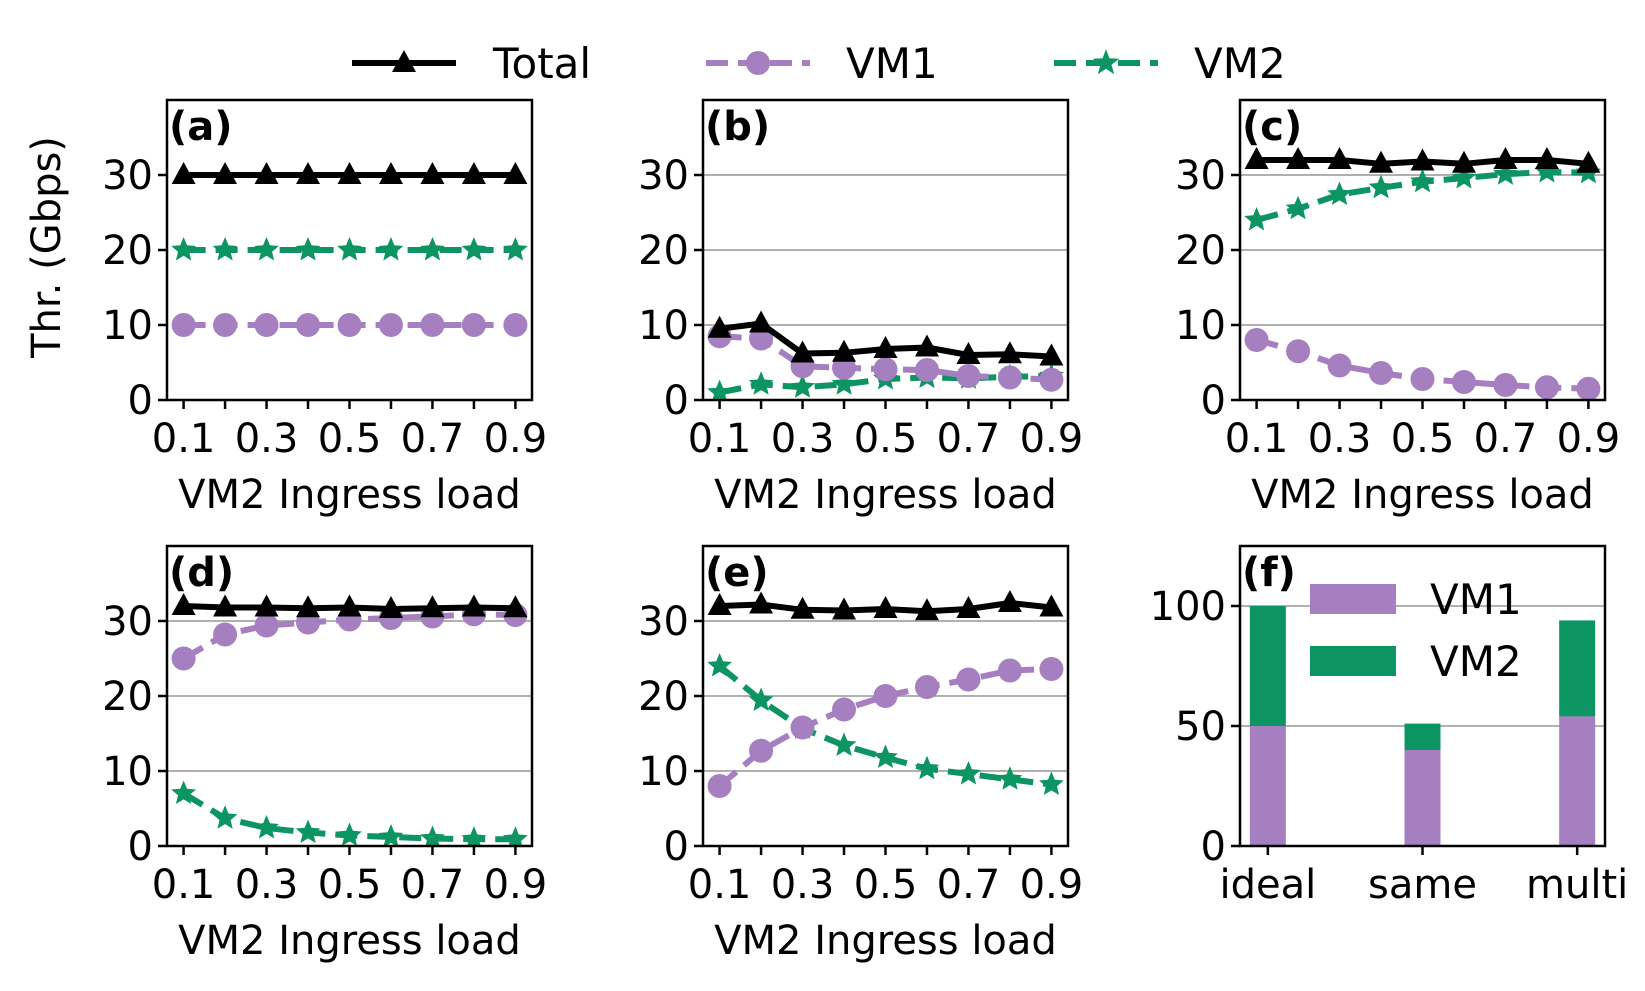  I want to click on y-tick-label-a: 30, so click(127, 176).